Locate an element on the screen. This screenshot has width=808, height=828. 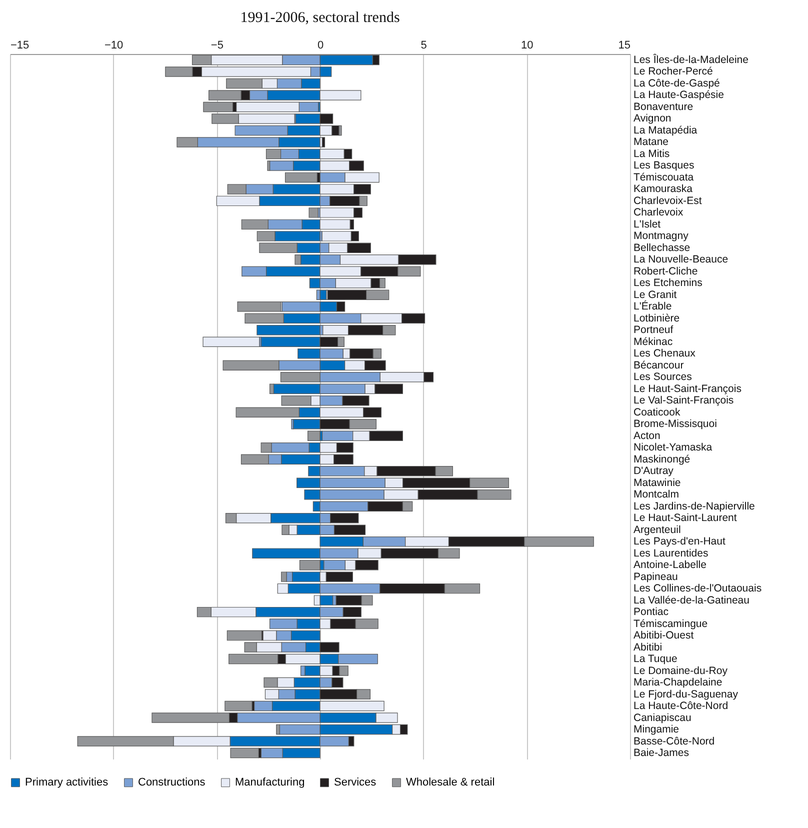
y-tick-label: La Côte-de-Gaspé is located at coordinates (677, 83).